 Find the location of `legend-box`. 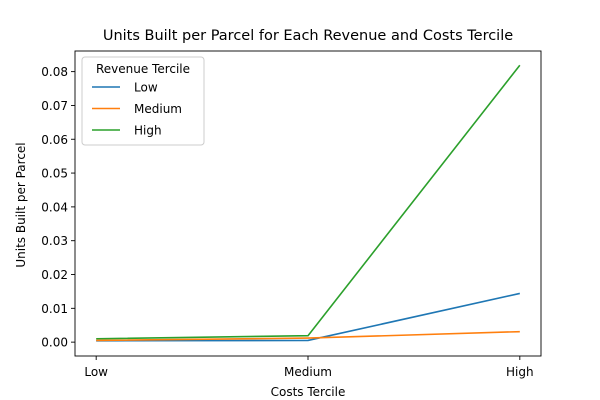

legend-box is located at coordinates (143, 101).